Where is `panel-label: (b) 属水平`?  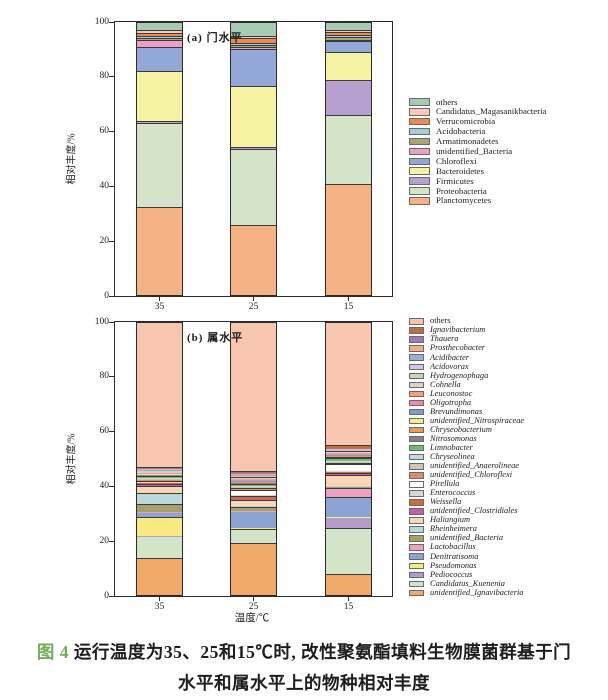 panel-label: (b) 属水平 is located at coordinates (215, 338).